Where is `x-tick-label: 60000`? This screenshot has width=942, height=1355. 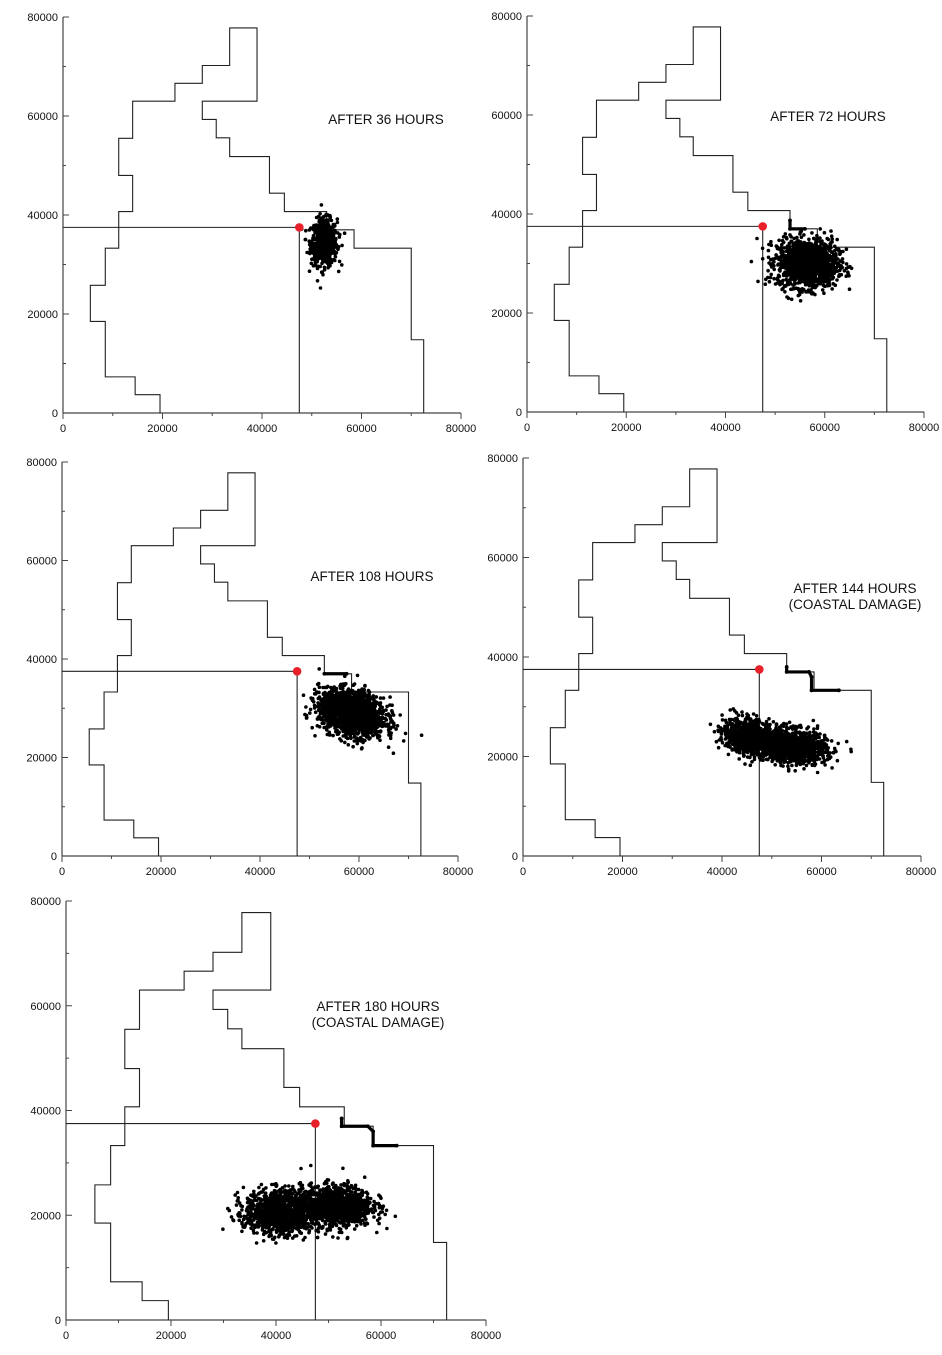
x-tick-label: 60000 is located at coordinates (361, 429).